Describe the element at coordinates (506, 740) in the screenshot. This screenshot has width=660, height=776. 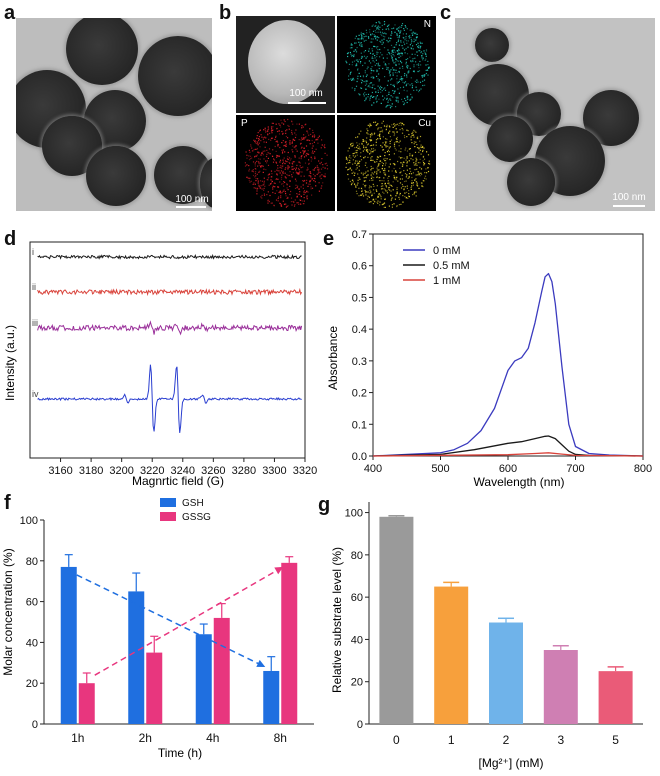
I see `panel-g-xtick-label: 2` at that location.